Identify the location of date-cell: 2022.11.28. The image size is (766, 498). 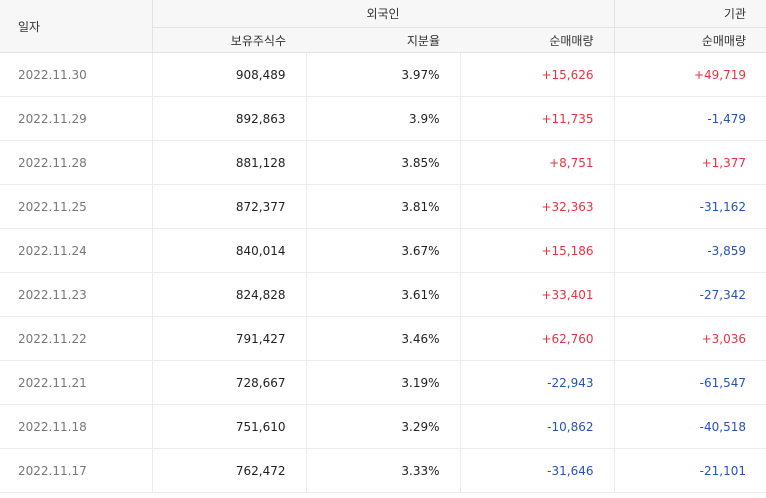
(76, 162).